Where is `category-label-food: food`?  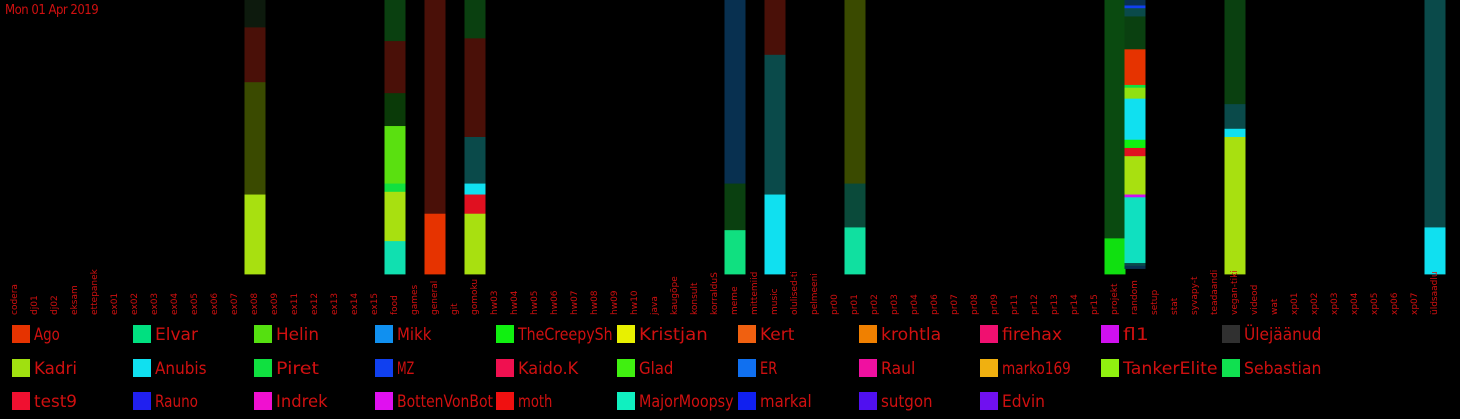
category-label-food: food is located at coordinates (395, 305).